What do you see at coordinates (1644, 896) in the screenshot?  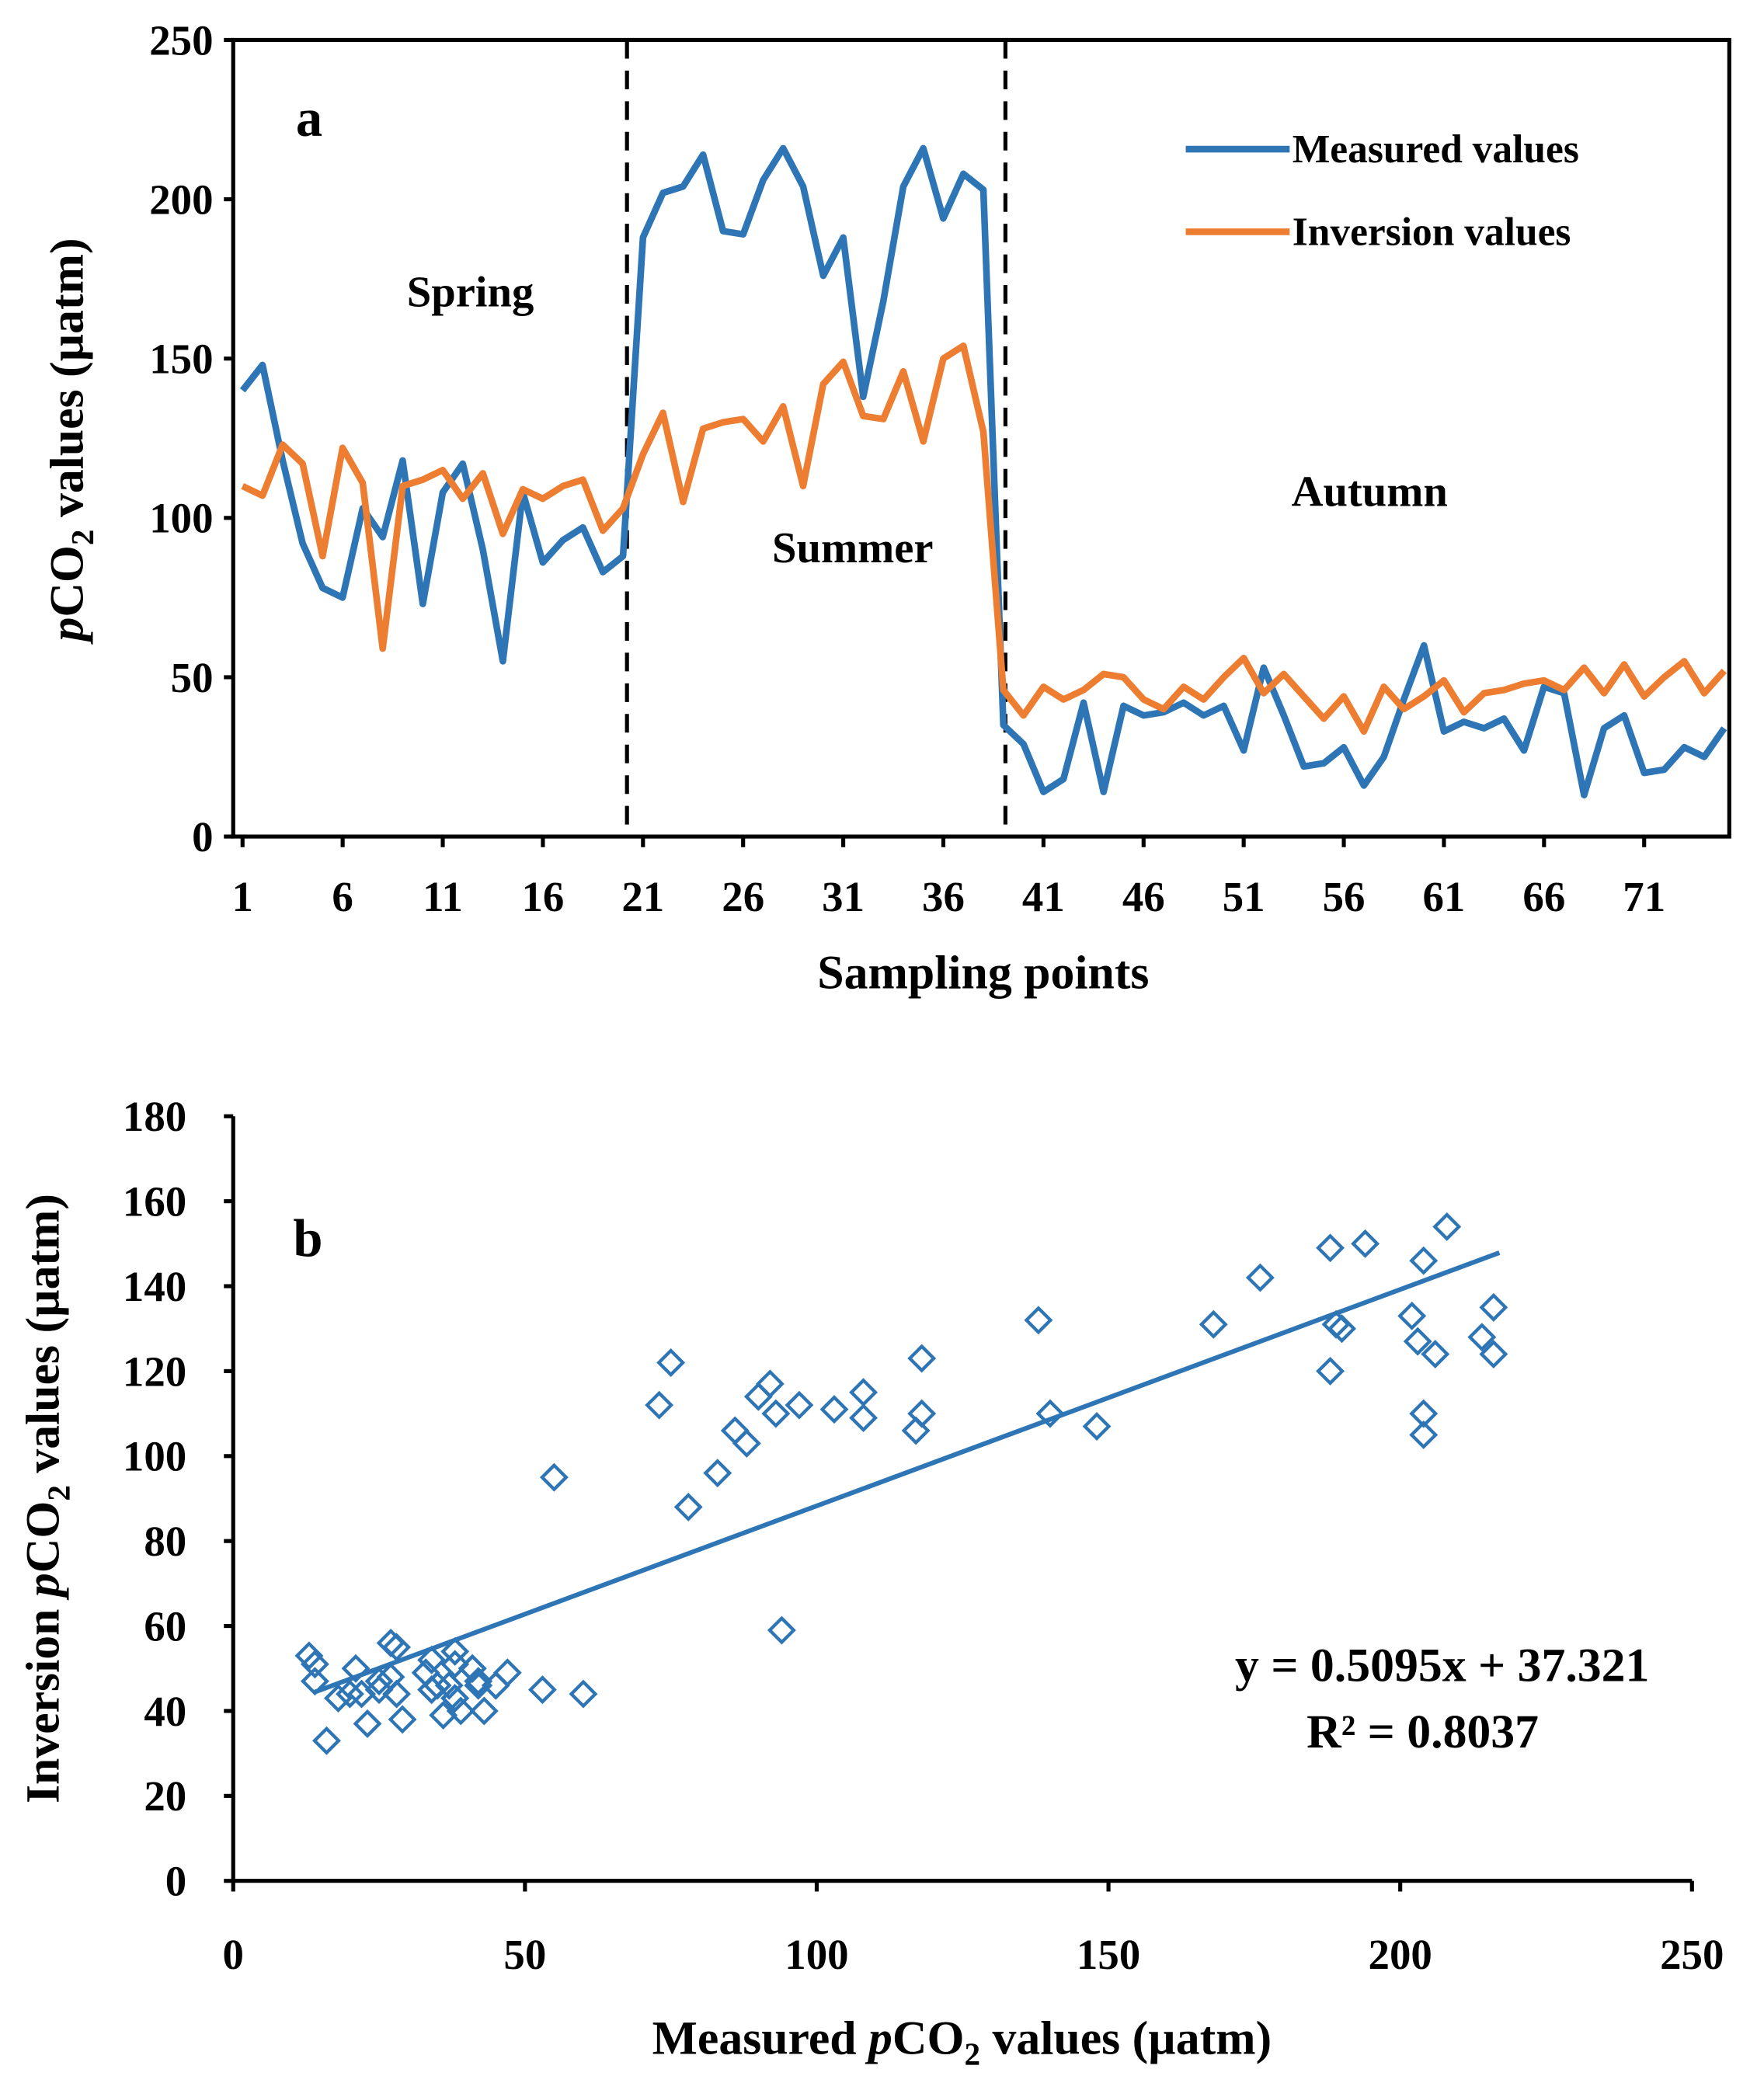 I see `x-tick-label: 71` at bounding box center [1644, 896].